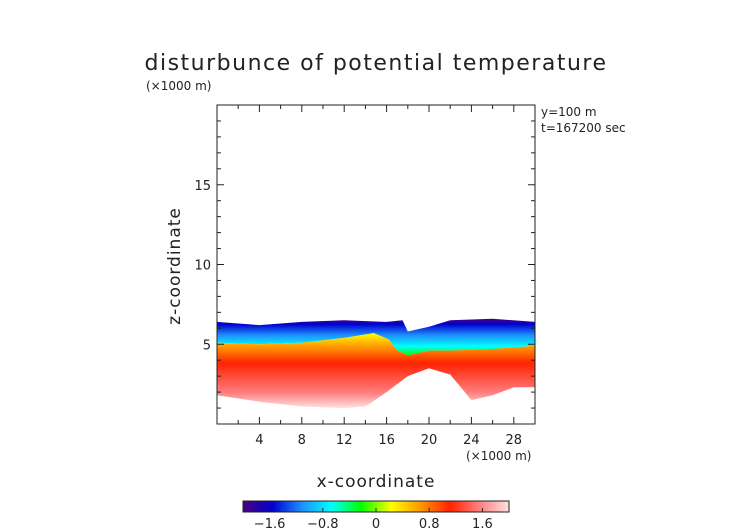  Describe the element at coordinates (202, 186) in the screenshot. I see `y-tick-label: 15` at that location.